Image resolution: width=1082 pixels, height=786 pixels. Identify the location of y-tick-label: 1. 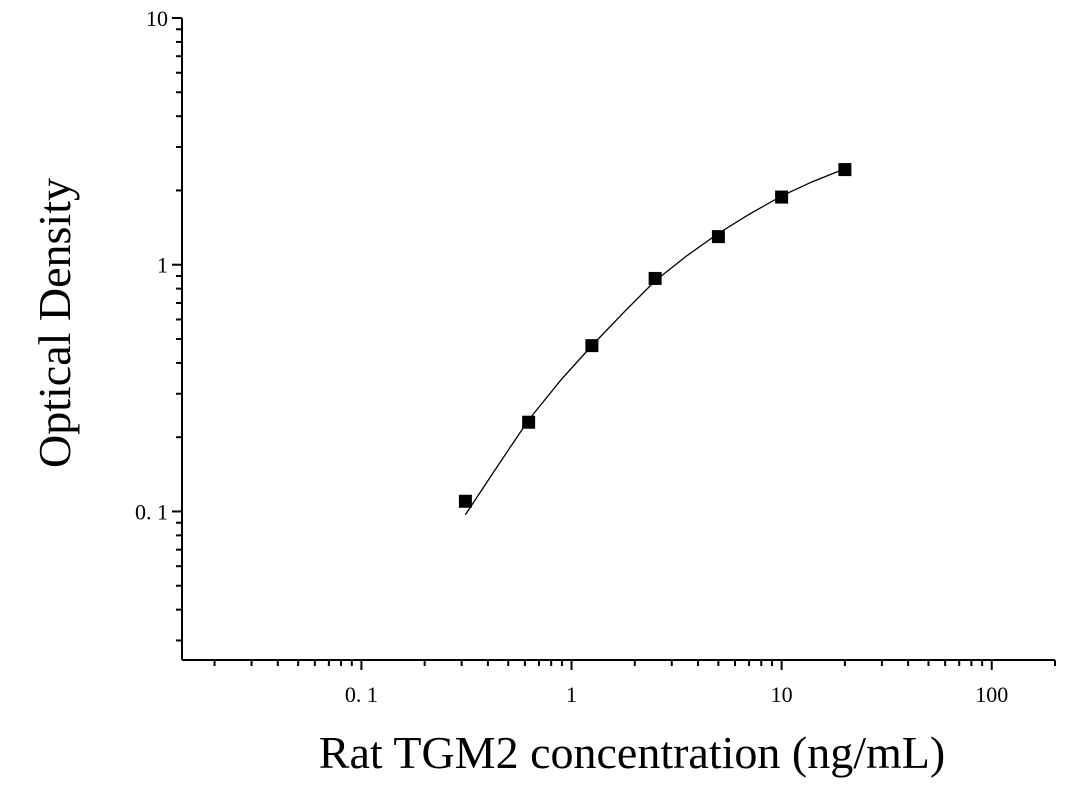
(162, 265).